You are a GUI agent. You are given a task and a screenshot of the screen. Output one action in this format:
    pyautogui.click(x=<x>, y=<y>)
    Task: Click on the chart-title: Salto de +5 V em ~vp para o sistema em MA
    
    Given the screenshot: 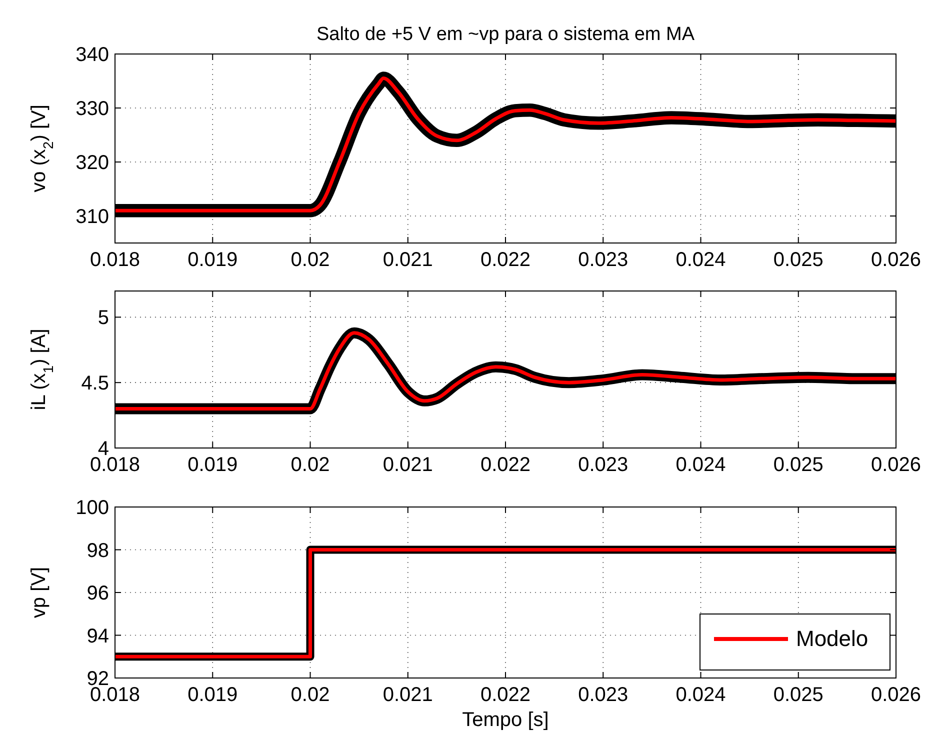 What is the action you would take?
    pyautogui.click(x=505, y=34)
    